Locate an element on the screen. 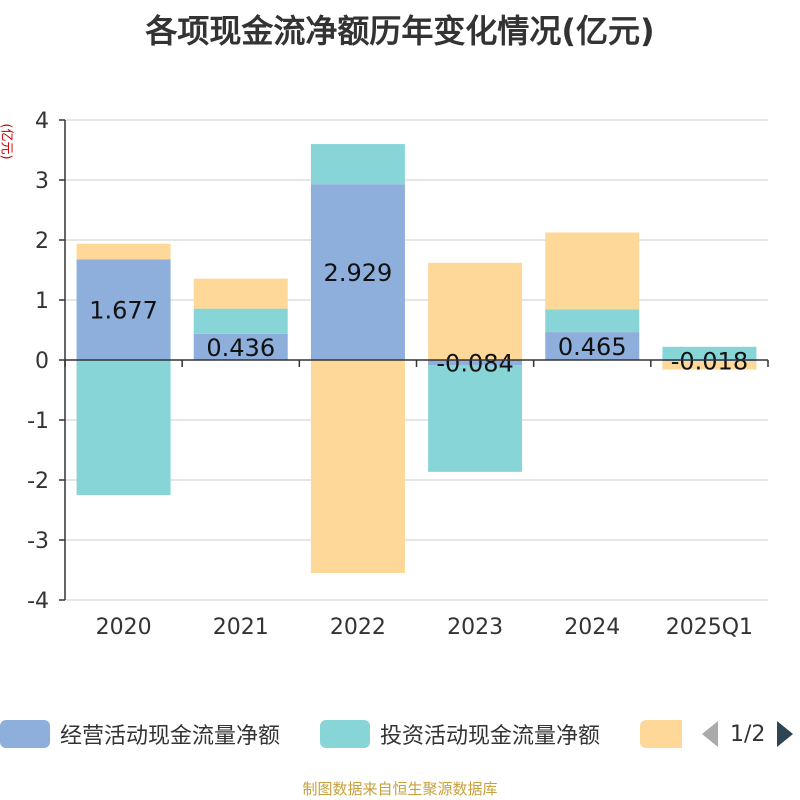  bar-series2-2021 is located at coordinates (240, 321).